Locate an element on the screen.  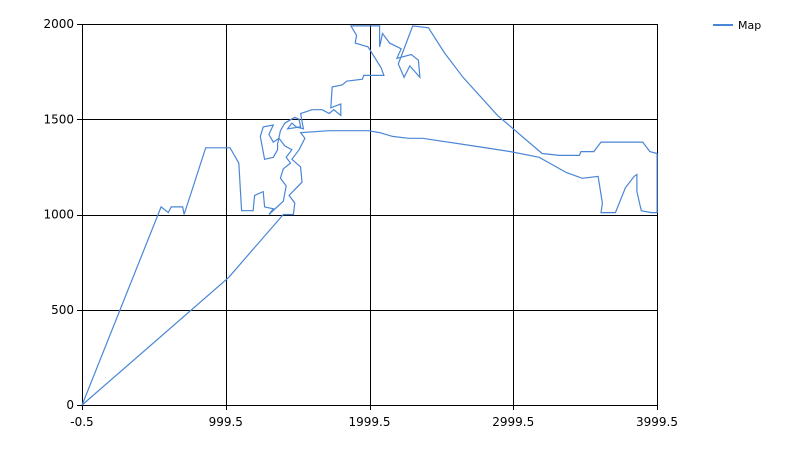
y-tick-label-4: 2000 is located at coordinates (58, 24).